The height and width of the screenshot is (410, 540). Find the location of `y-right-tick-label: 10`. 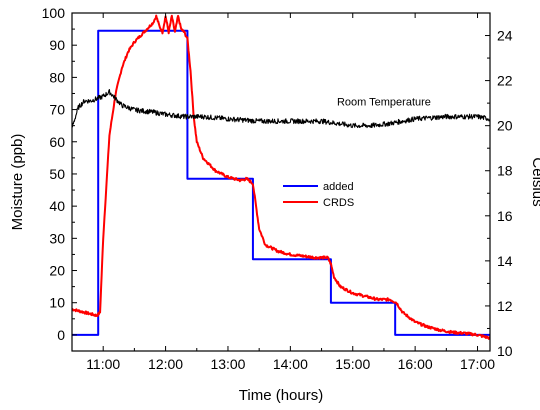

y-right-tick-label: 10 is located at coordinates (505, 351).